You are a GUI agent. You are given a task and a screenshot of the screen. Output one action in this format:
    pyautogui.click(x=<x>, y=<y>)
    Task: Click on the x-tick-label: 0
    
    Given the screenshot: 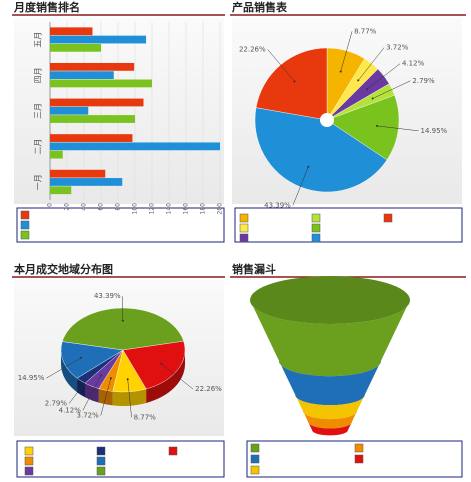 What is the action you would take?
    pyautogui.click(x=50, y=205)
    